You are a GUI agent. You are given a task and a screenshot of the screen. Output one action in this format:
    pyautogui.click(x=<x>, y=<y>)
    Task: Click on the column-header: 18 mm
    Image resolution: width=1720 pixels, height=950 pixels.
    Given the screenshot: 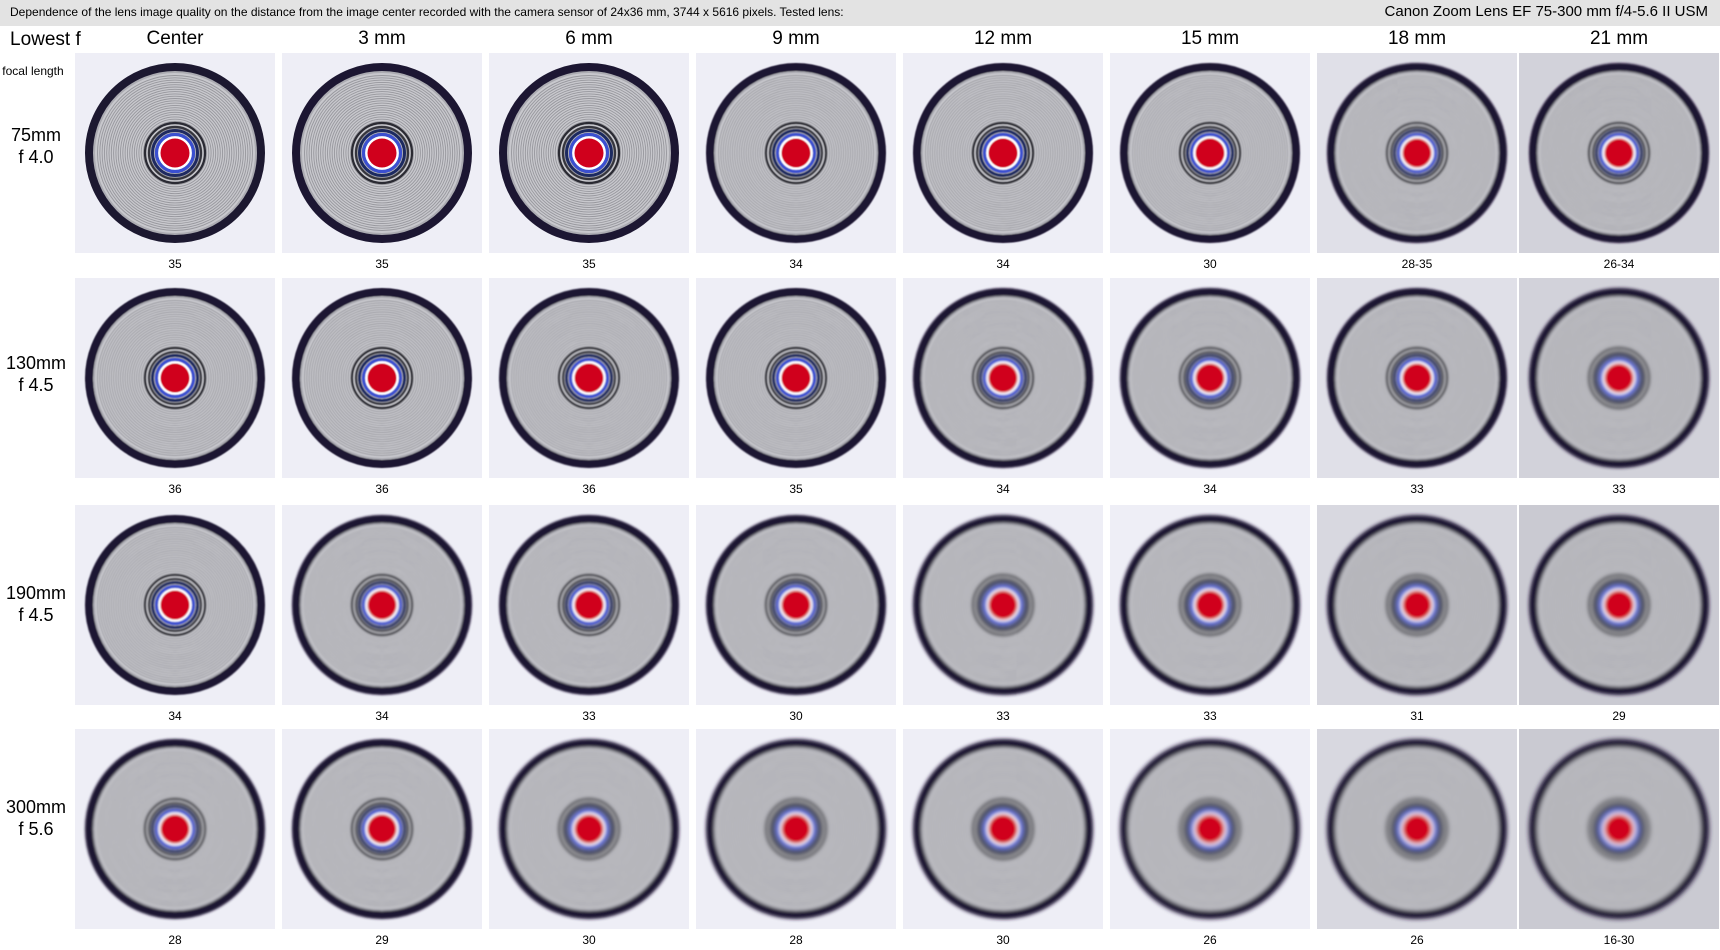 What is the action you would take?
    pyautogui.click(x=1417, y=38)
    